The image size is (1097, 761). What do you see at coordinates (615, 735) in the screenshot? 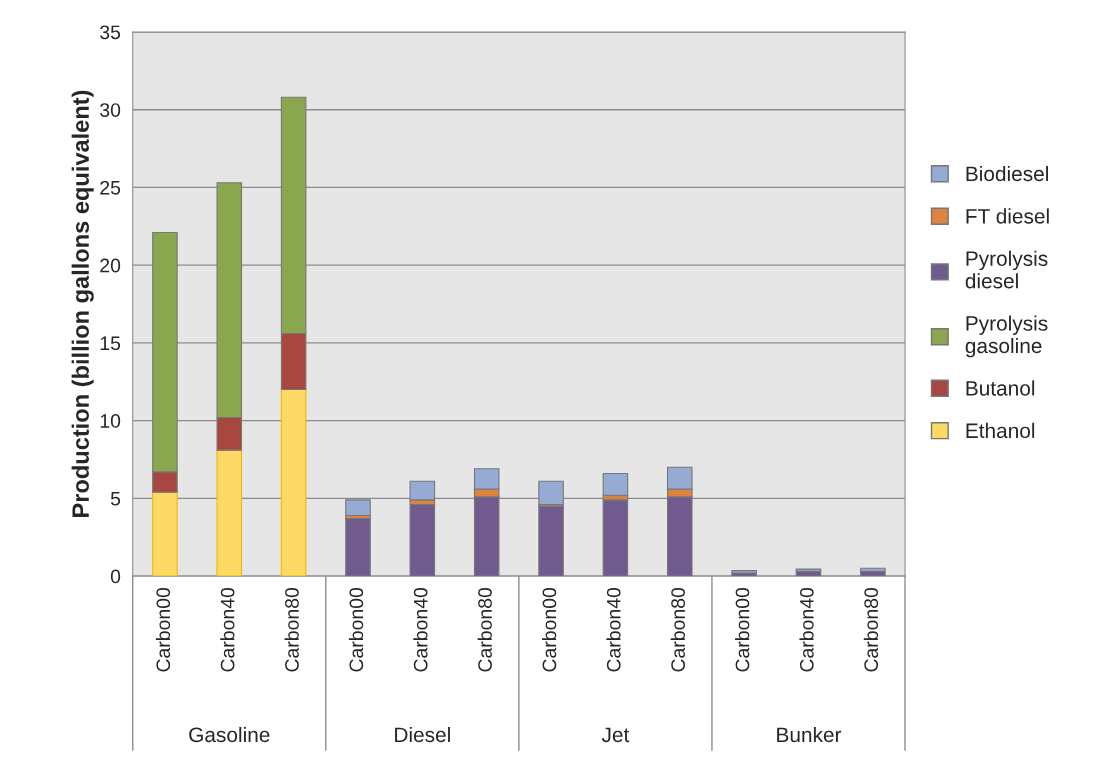
I see `text: Jet` at bounding box center [615, 735].